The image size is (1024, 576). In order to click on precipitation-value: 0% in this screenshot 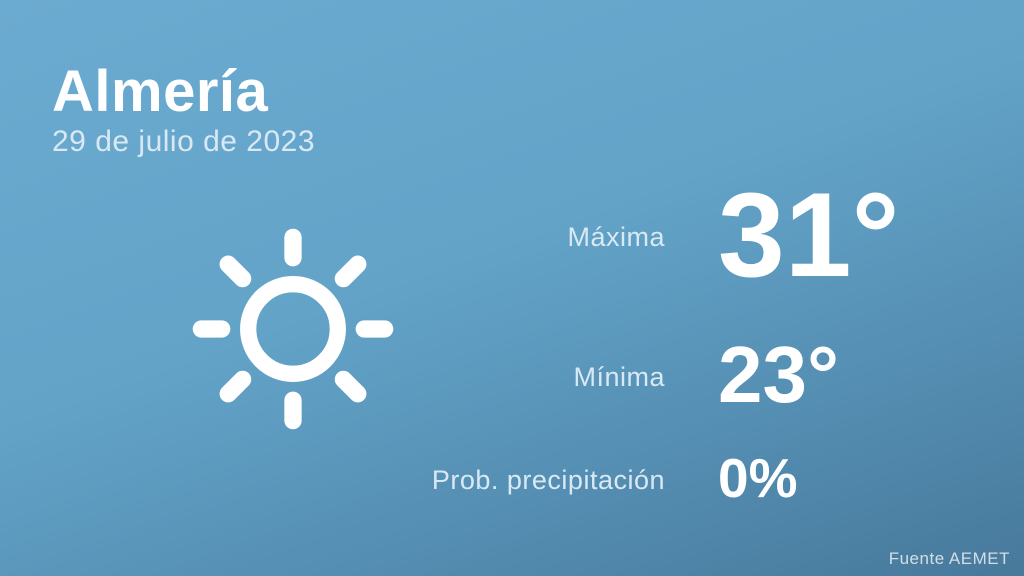, I will do `click(758, 477)`.